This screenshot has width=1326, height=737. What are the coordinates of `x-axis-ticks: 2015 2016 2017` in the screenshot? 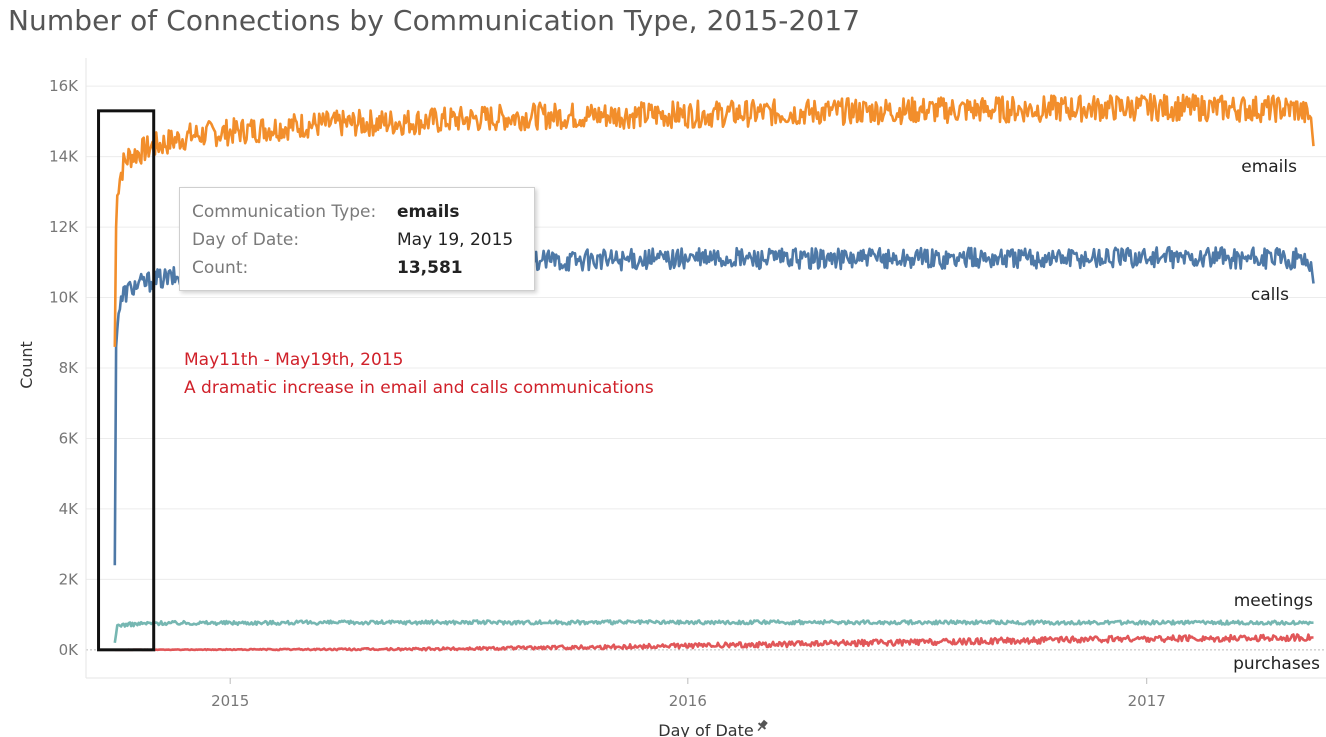 It's located at (688, 694).